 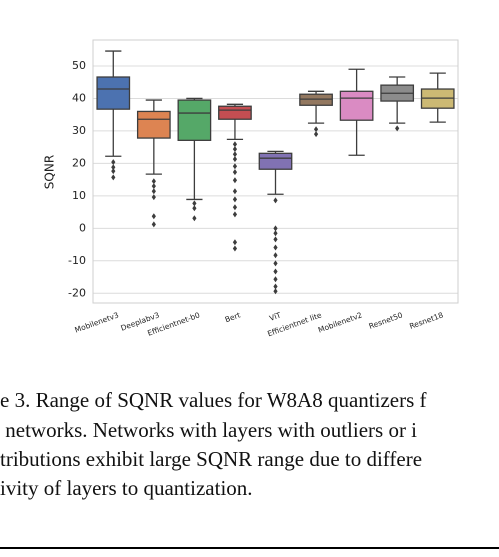 What do you see at coordinates (126, 488) in the screenshot?
I see `caption-line: ivity of layers to quantization.` at bounding box center [126, 488].